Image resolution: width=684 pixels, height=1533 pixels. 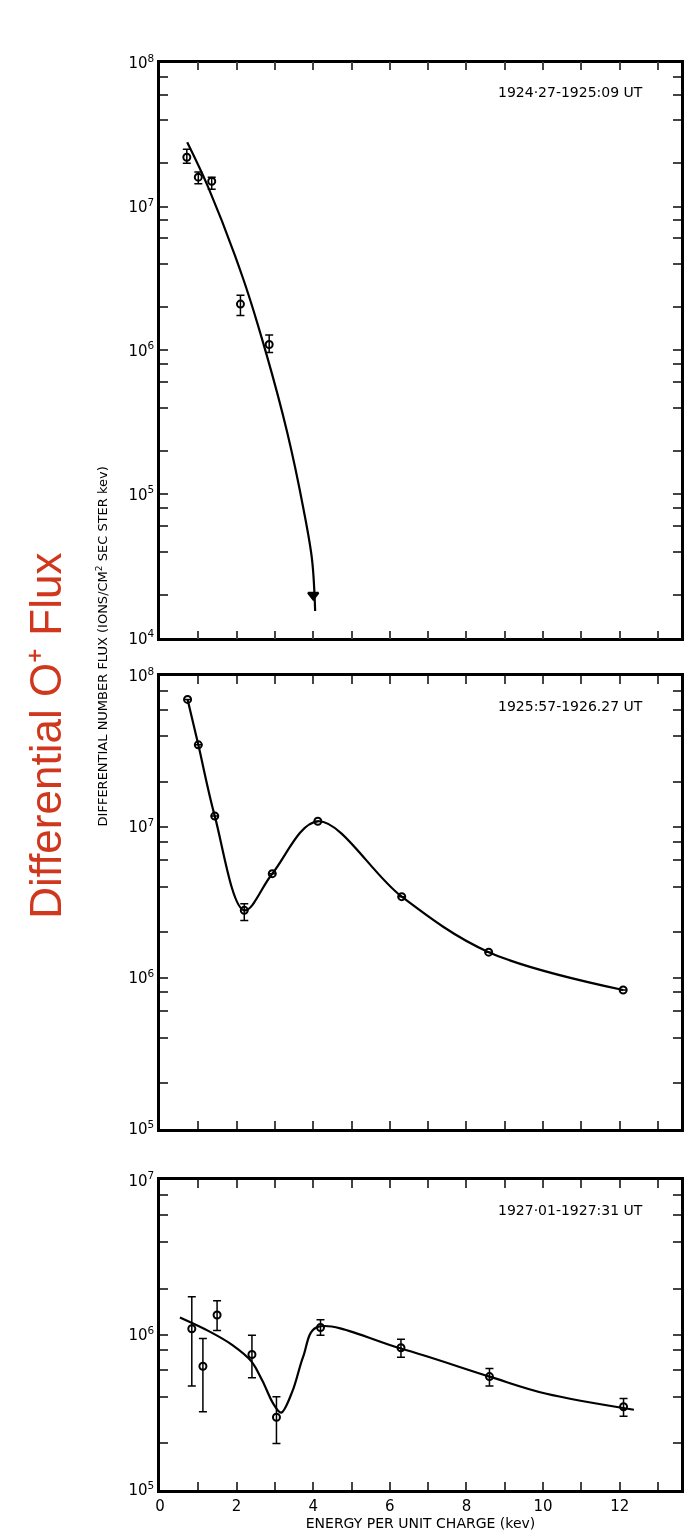 I want to click on x-tick-label: 0, so click(x=160, y=1505).